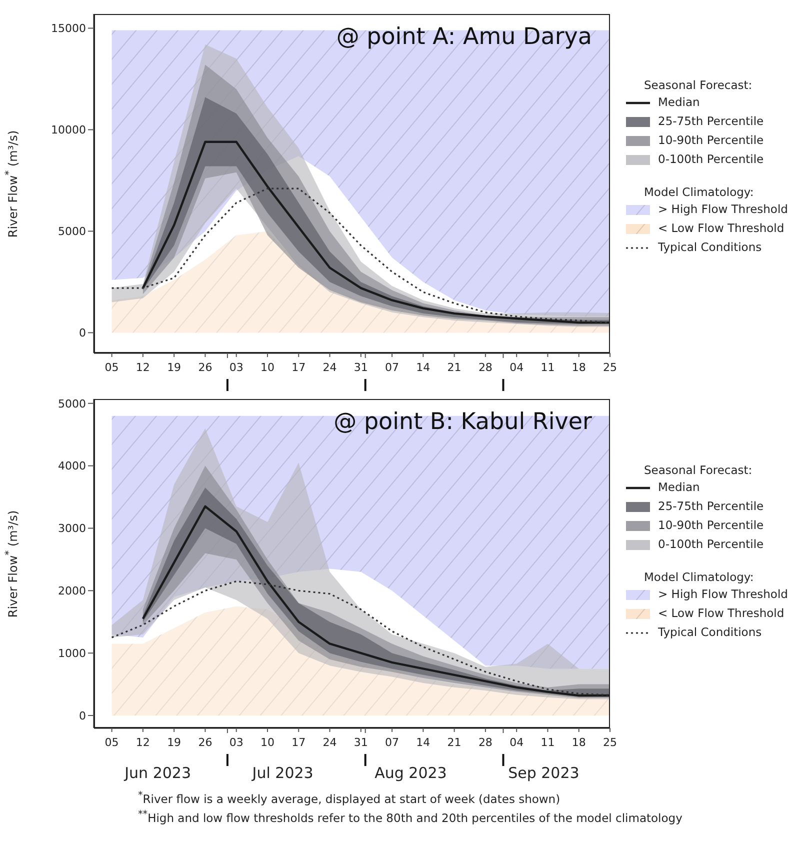  What do you see at coordinates (72, 466) in the screenshot?
I see `y-tick-label: 4000` at bounding box center [72, 466].